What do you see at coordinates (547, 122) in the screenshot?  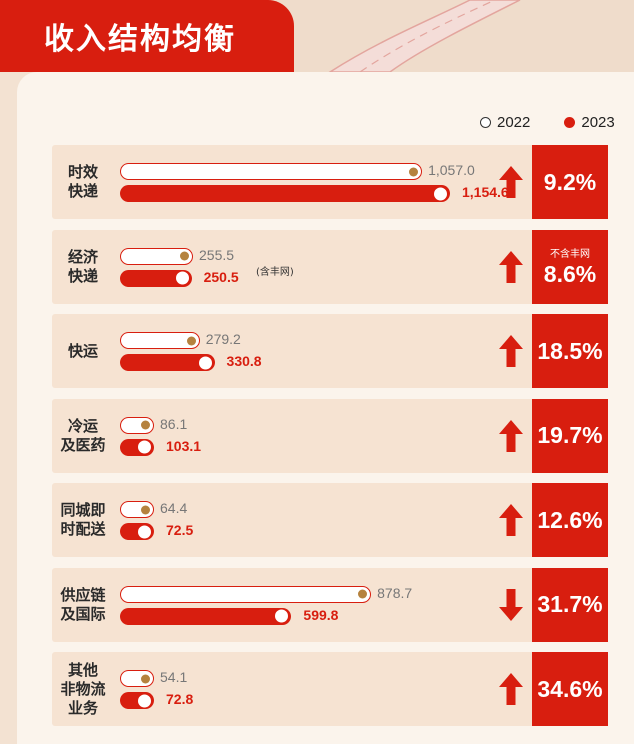 I see `legend: 2022 2023` at bounding box center [547, 122].